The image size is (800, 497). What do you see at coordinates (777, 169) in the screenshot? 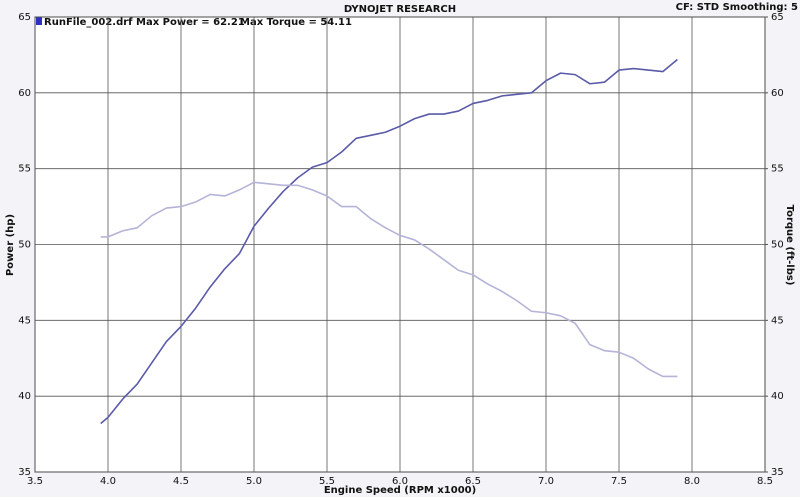
I see `y2-tick-label: 55` at bounding box center [777, 169].